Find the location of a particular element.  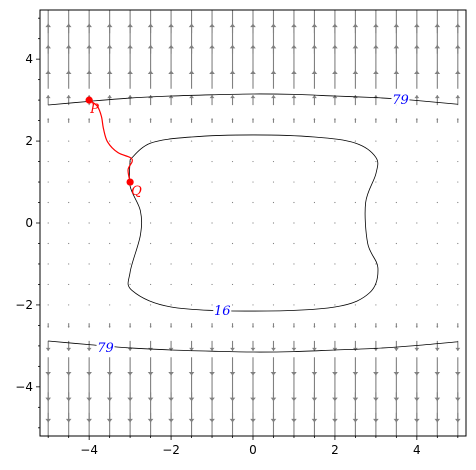

contour-label: 16 is located at coordinates (222, 311).